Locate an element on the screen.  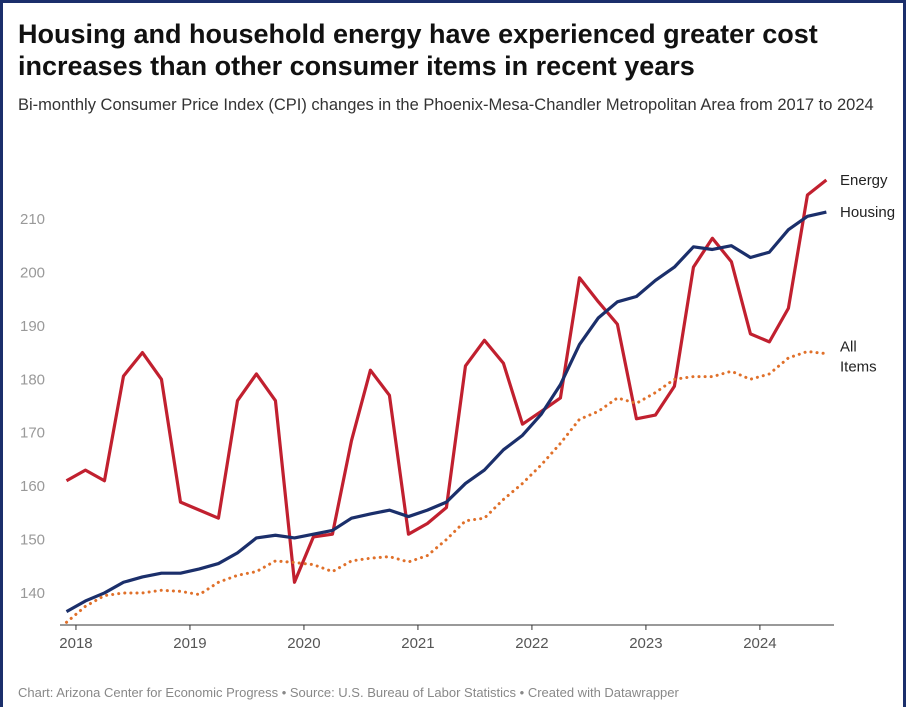
y-tick-label: 200 is located at coordinates (32, 272).